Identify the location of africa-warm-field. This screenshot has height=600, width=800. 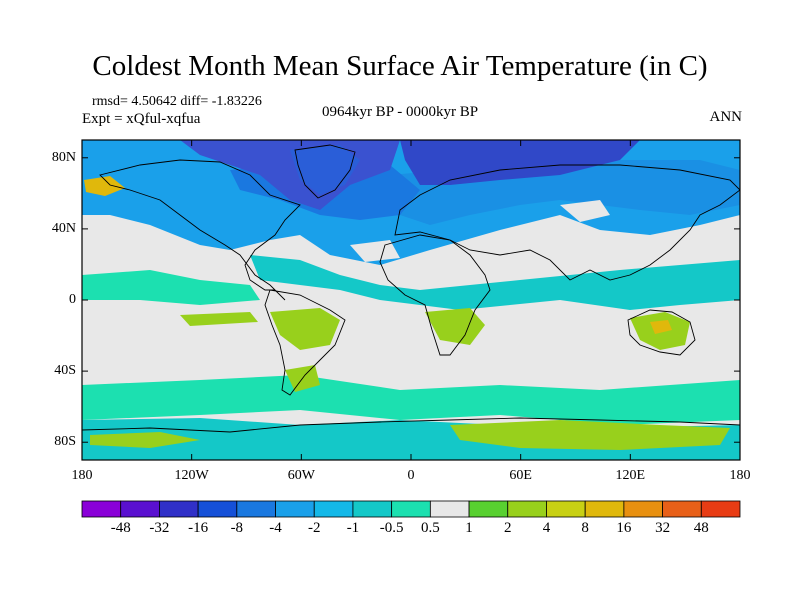
(455, 326).